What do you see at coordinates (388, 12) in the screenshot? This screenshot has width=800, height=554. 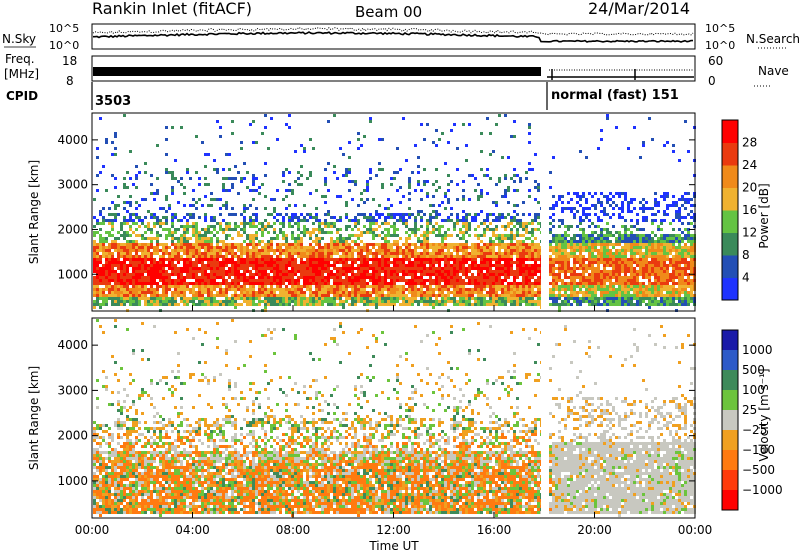 I see `beam-title: Beam 00` at bounding box center [388, 12].